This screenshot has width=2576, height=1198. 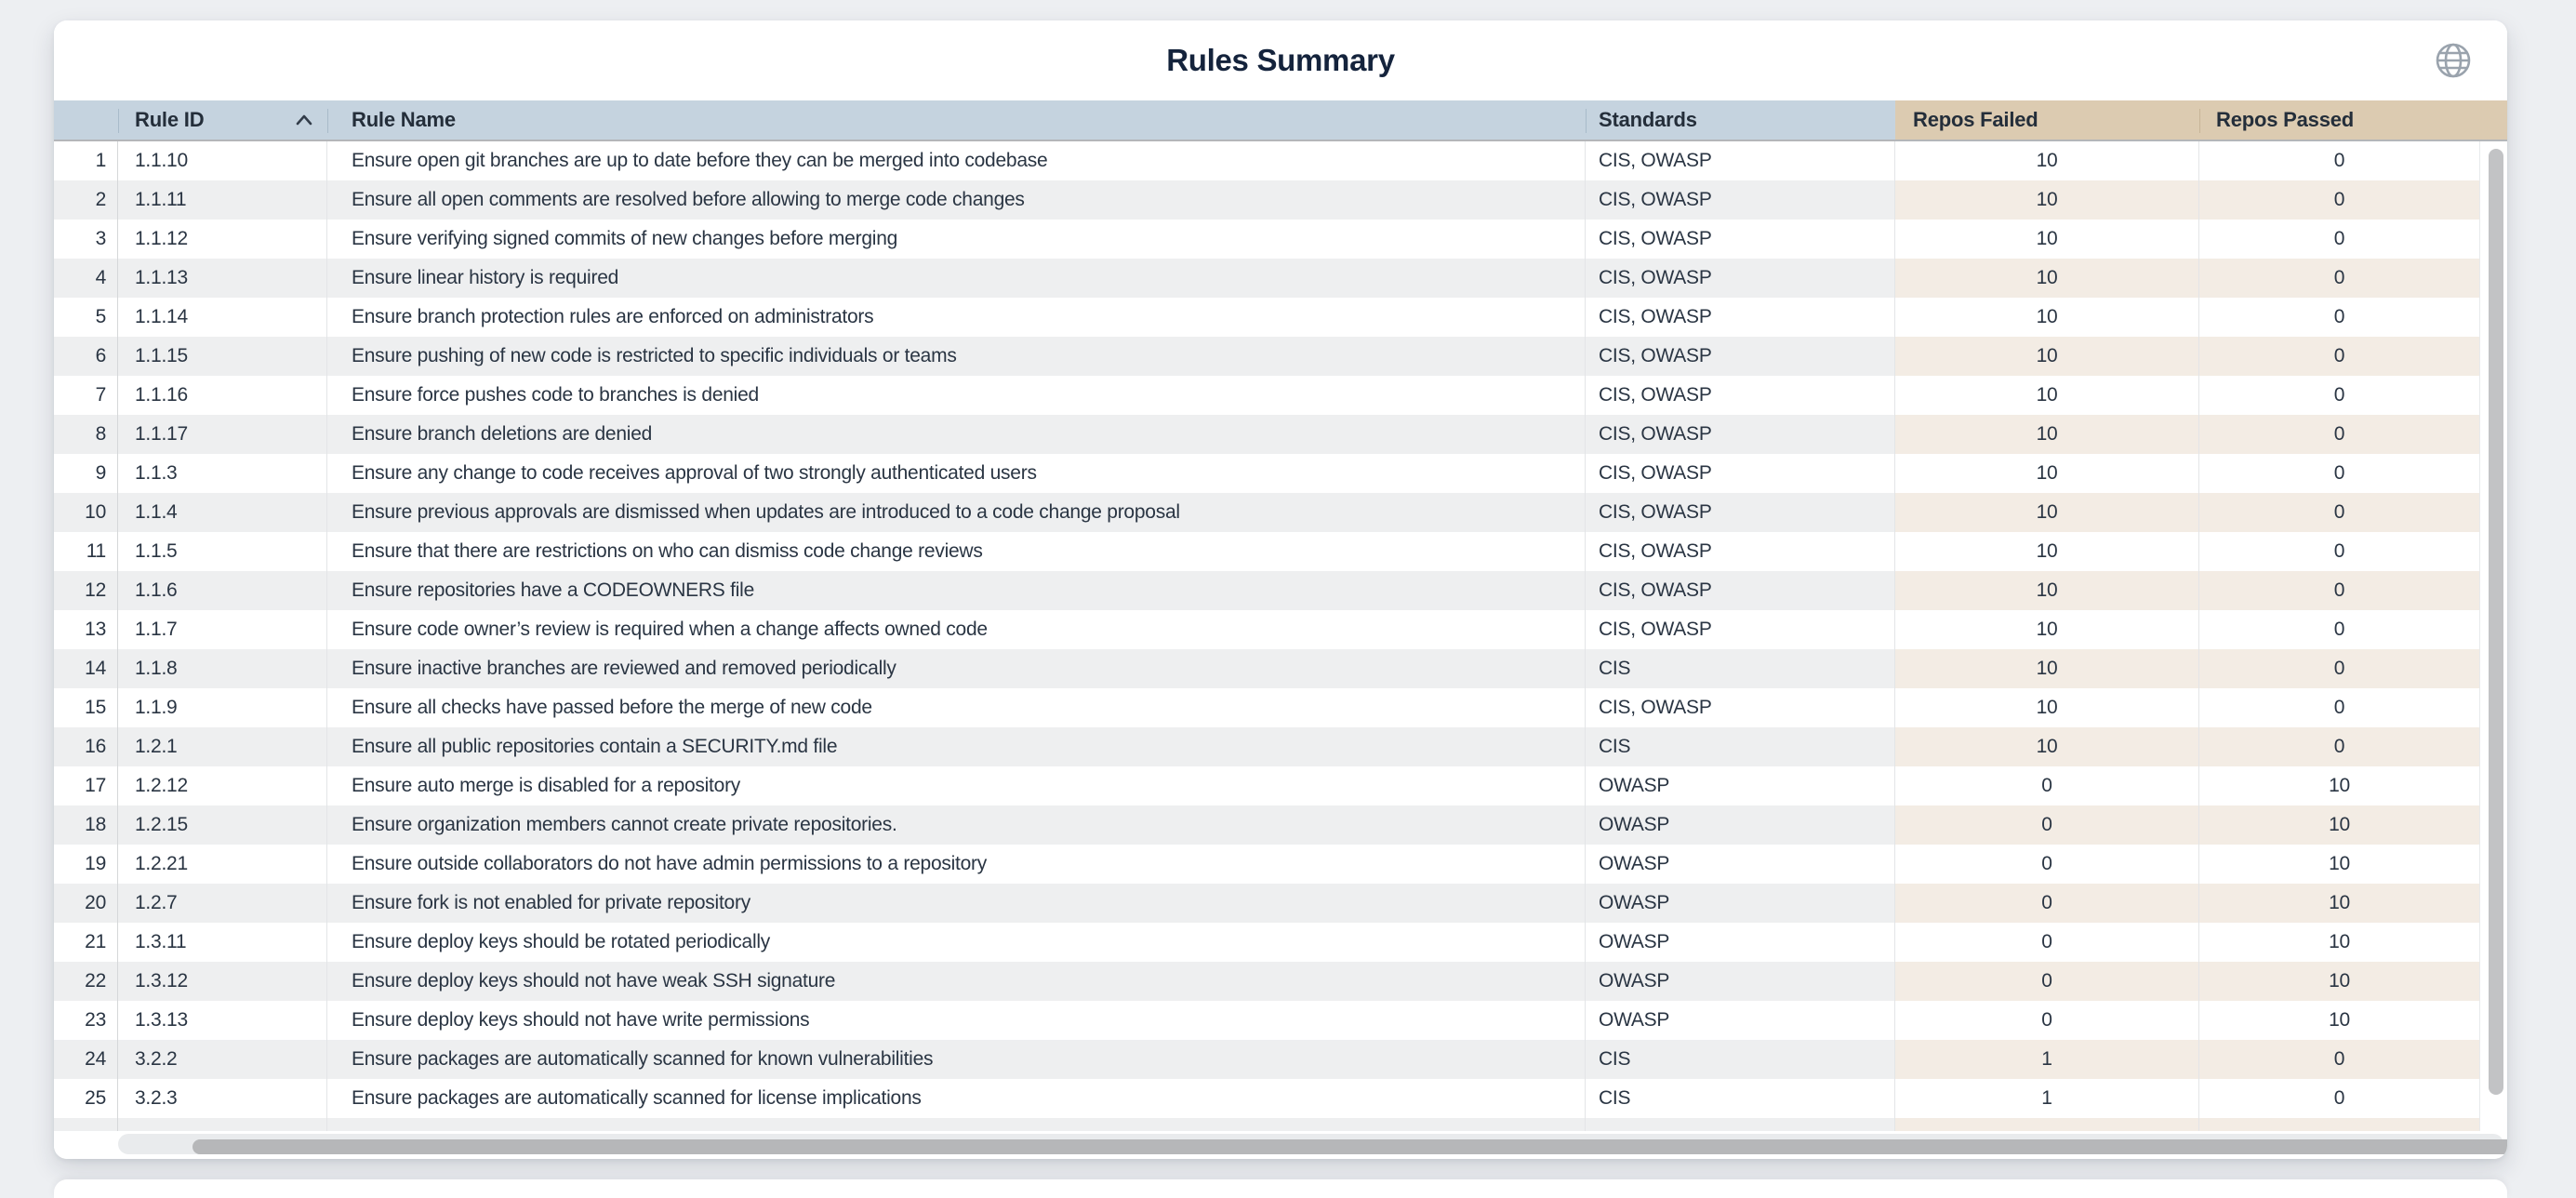 What do you see at coordinates (956, 120) in the screenshot?
I see `header-rule-name: Rule Name` at bounding box center [956, 120].